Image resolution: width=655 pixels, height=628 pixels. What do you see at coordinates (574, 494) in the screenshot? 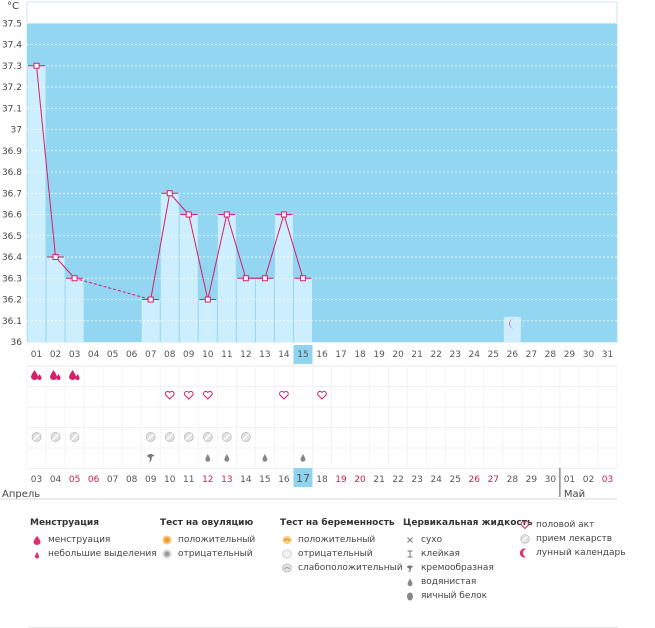
I see `month-label: Май` at bounding box center [574, 494].